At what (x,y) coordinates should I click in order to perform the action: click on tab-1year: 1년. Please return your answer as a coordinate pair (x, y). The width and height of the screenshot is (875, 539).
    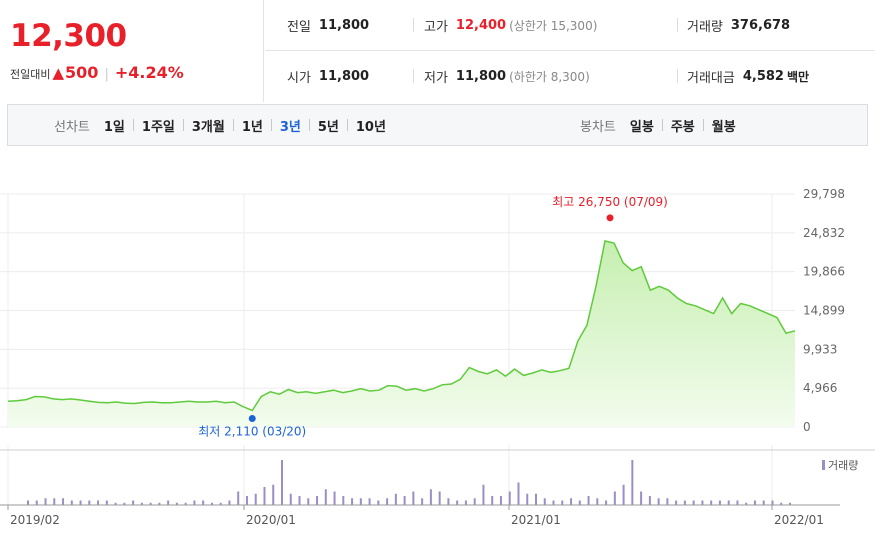
    Looking at the image, I should click on (252, 127).